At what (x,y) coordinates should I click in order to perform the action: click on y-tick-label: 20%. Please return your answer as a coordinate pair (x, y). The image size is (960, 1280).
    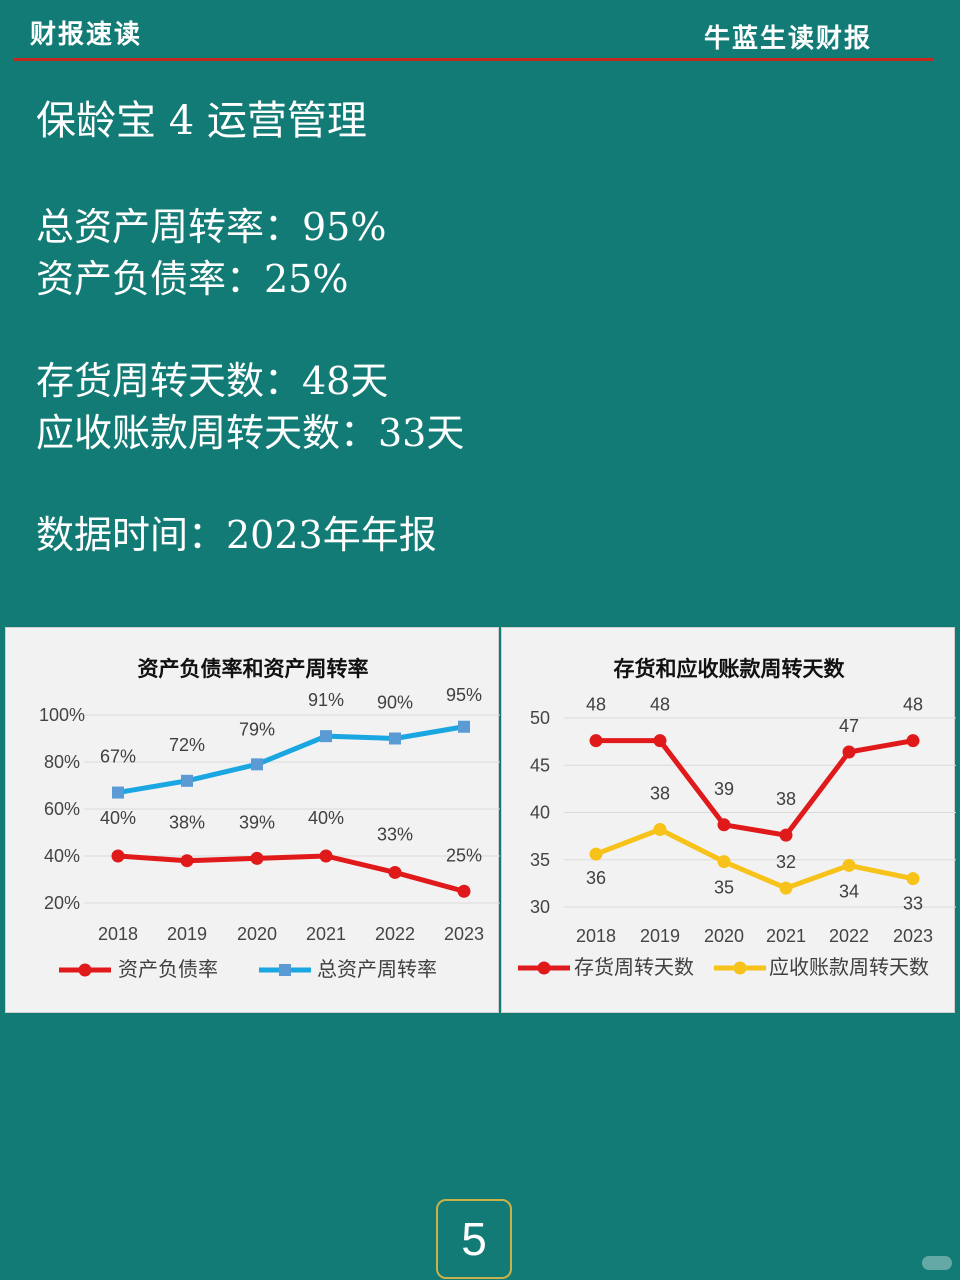
    Looking at the image, I should click on (62, 903).